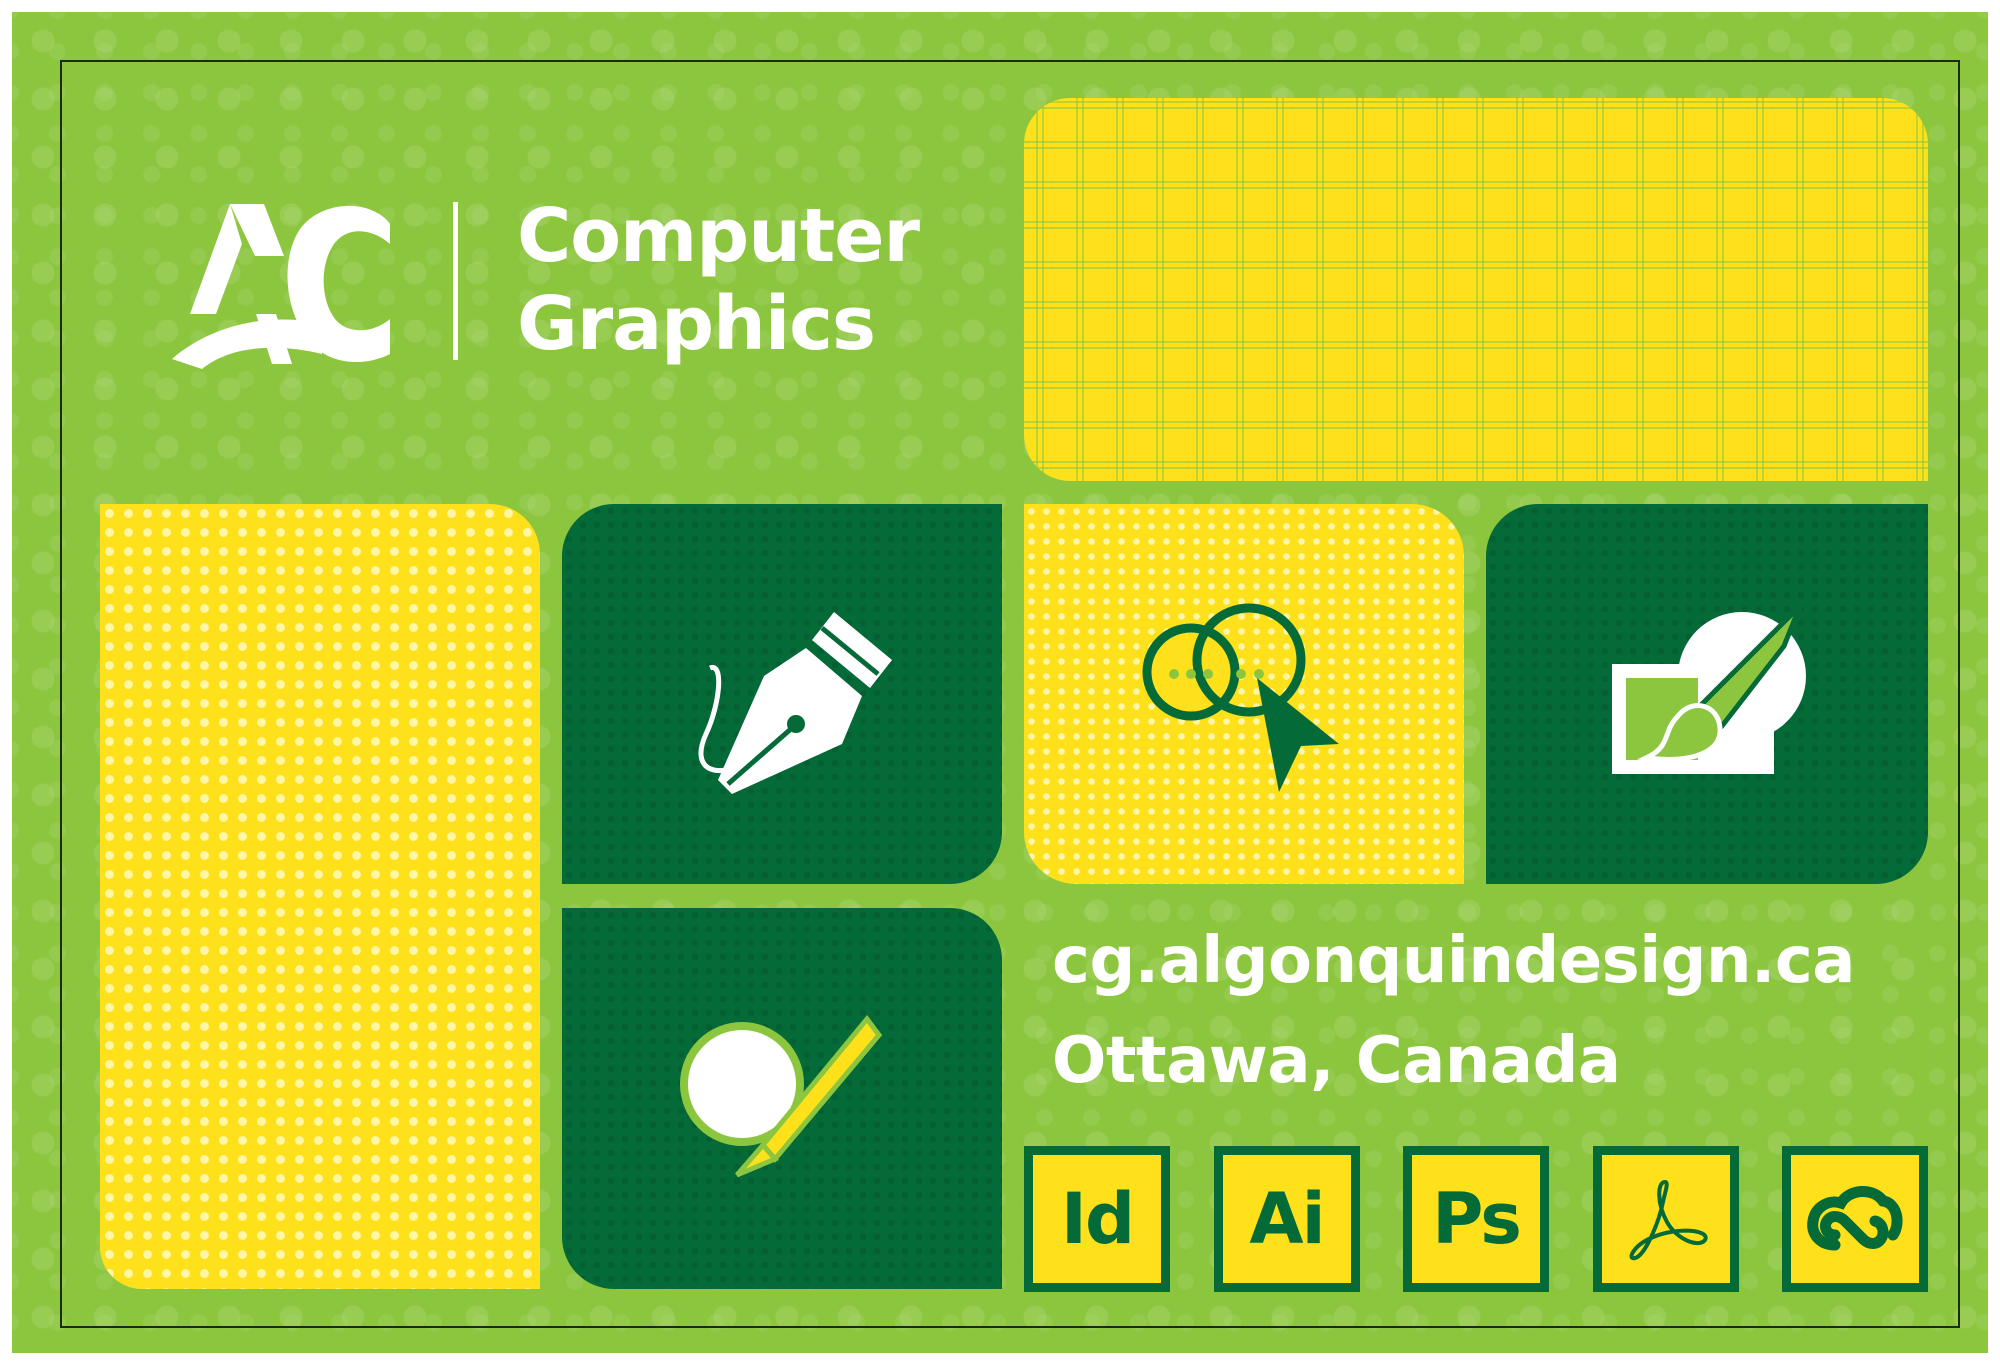 Image resolution: width=2000 pixels, height=1365 pixels. I want to click on photoshop-icon: Ps, so click(1476, 1219).